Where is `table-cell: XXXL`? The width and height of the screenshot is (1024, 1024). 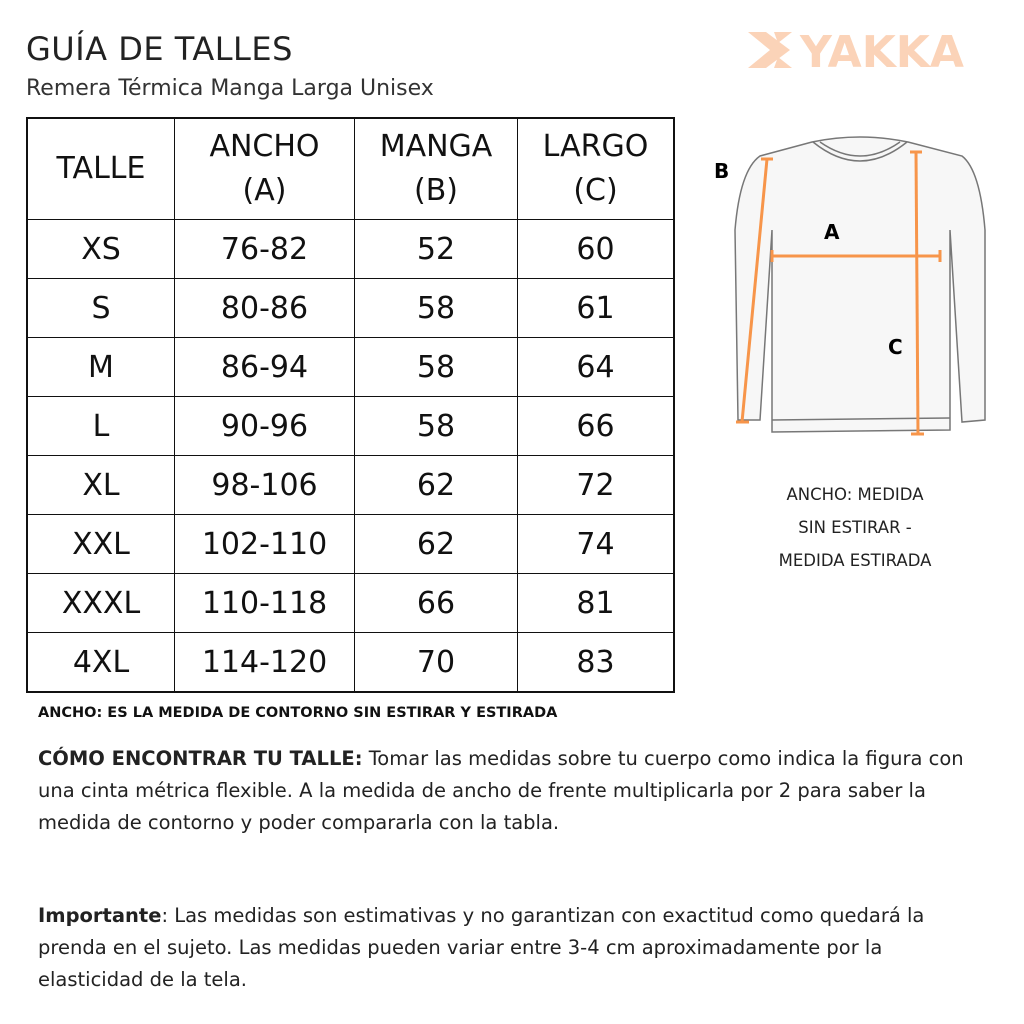
table-cell: XXXL is located at coordinates (100, 603).